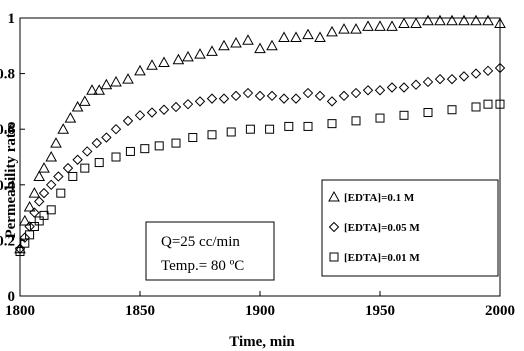  What do you see at coordinates (12, 19) in the screenshot?
I see `y-tick-label: 1` at bounding box center [12, 19].